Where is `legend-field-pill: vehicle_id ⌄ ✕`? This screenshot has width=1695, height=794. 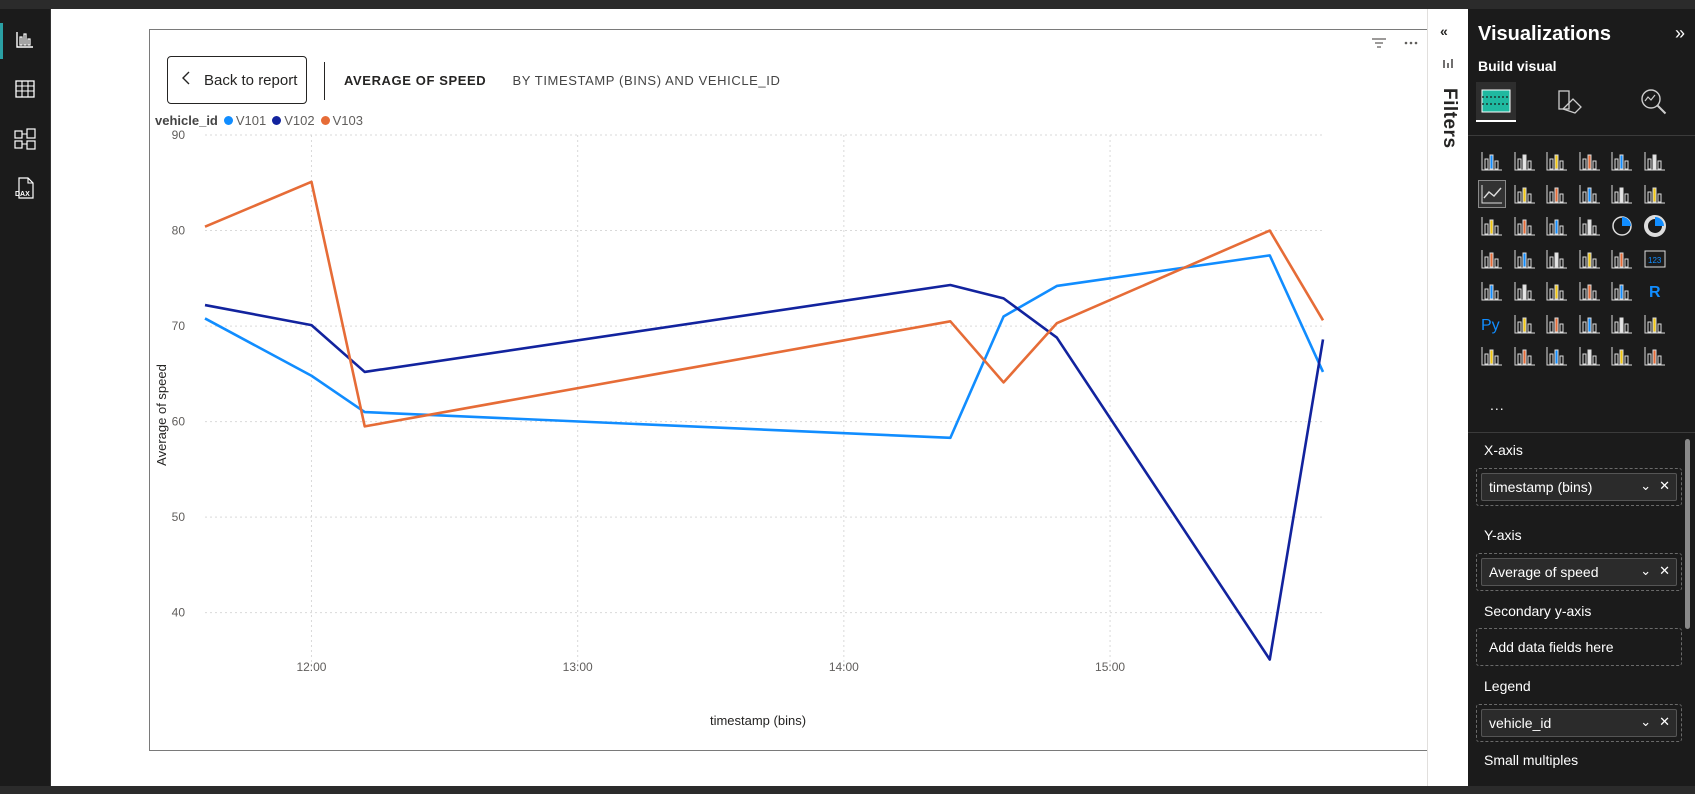
legend-field-pill: vehicle_id ⌄ ✕ is located at coordinates (1579, 723).